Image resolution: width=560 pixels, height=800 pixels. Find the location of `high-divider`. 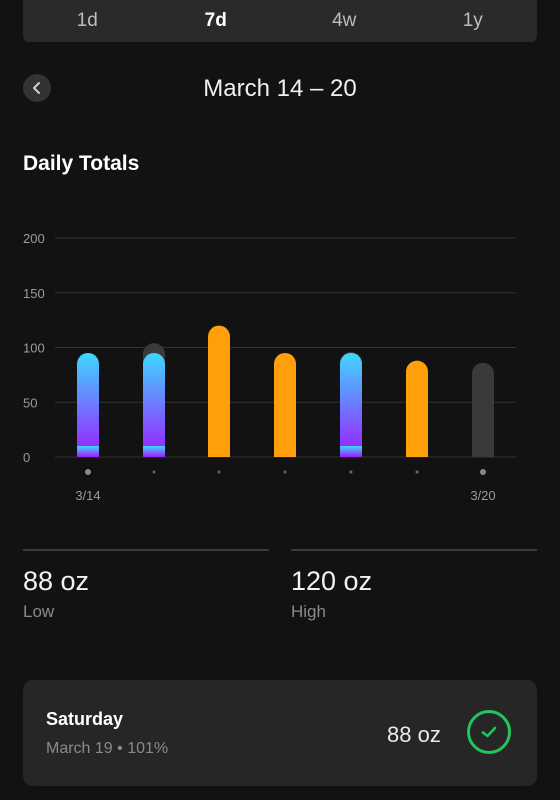

high-divider is located at coordinates (414, 550).